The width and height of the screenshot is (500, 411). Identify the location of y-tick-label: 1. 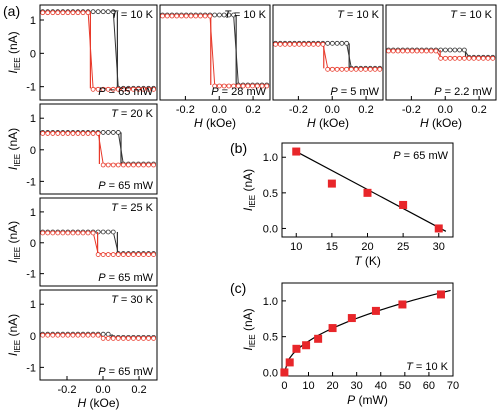
(33, 213).